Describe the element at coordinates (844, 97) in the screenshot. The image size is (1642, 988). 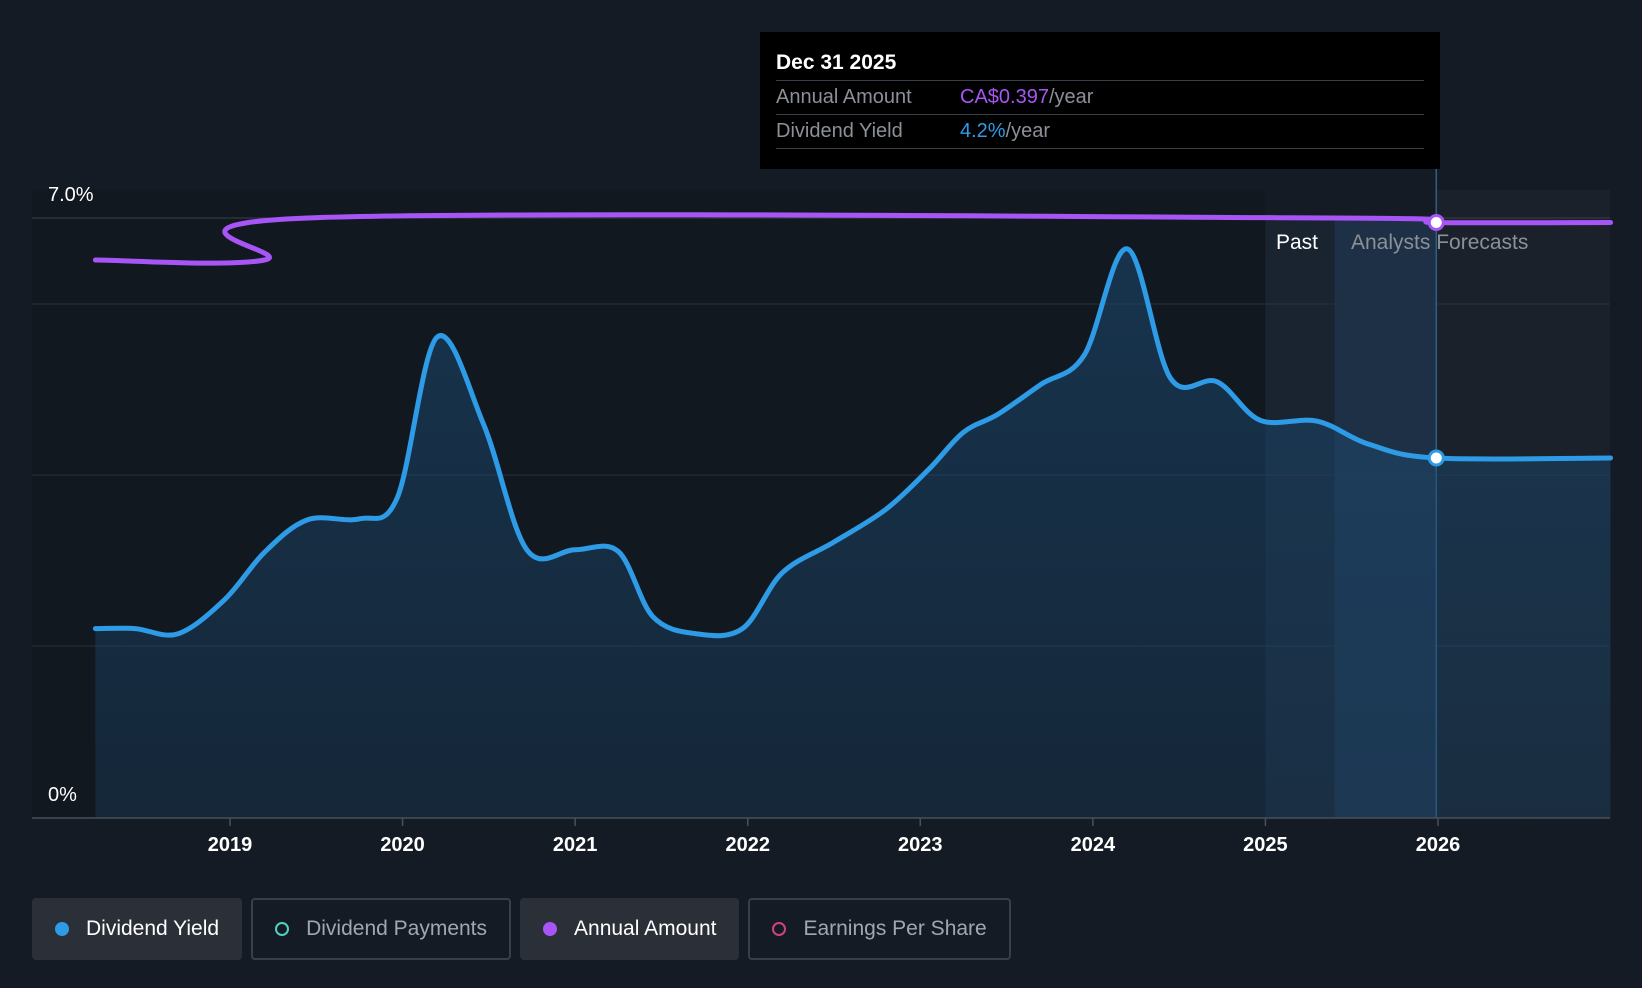
I see `tooltip-label: Annual Amount` at that location.